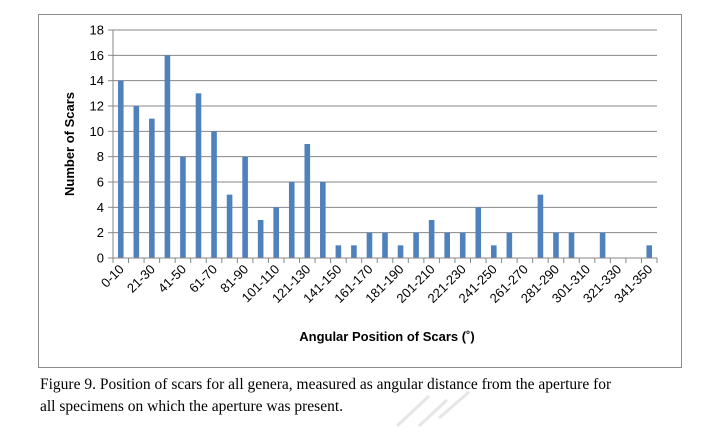  Describe the element at coordinates (100, 156) in the screenshot. I see `y-tick-label: 8` at that location.